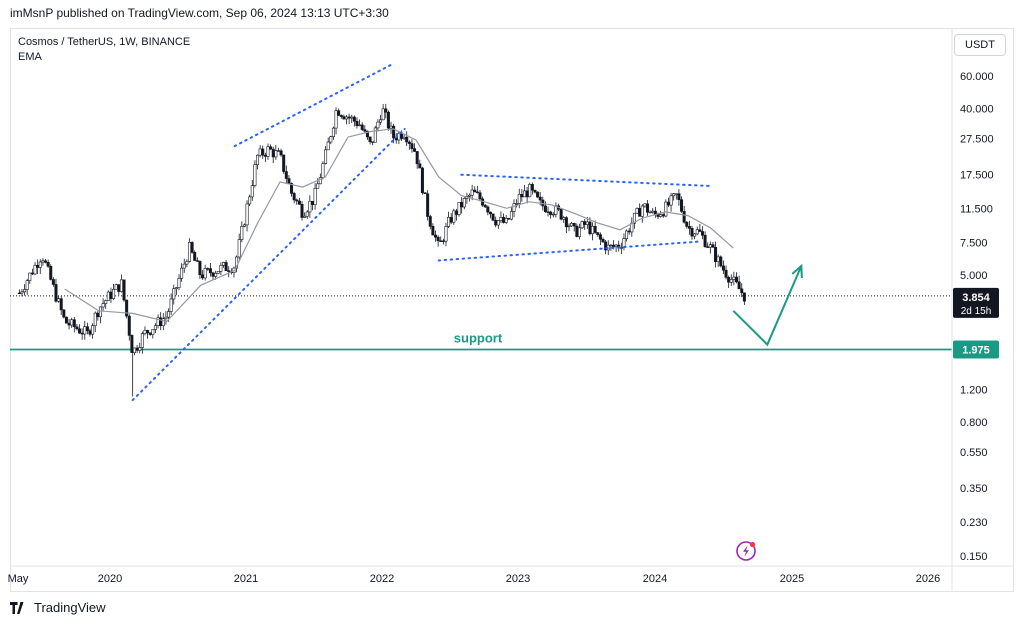 The height and width of the screenshot is (627, 1024). I want to click on projection-arrow-head, so click(797, 271).